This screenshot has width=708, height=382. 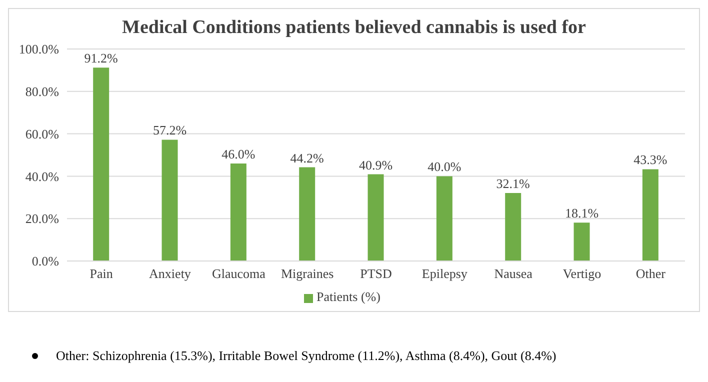 I want to click on y-tick-label: 60.0%, so click(x=42, y=134).